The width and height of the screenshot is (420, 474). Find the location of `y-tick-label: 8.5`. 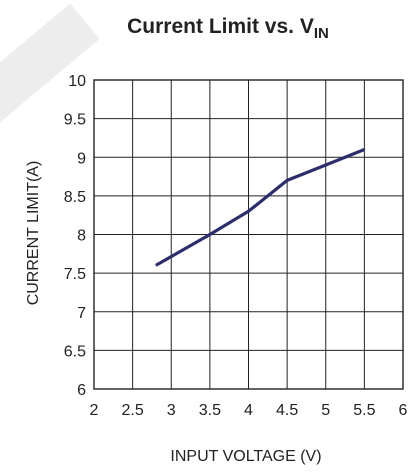

y-tick-label: 8.5 is located at coordinates (75, 197).